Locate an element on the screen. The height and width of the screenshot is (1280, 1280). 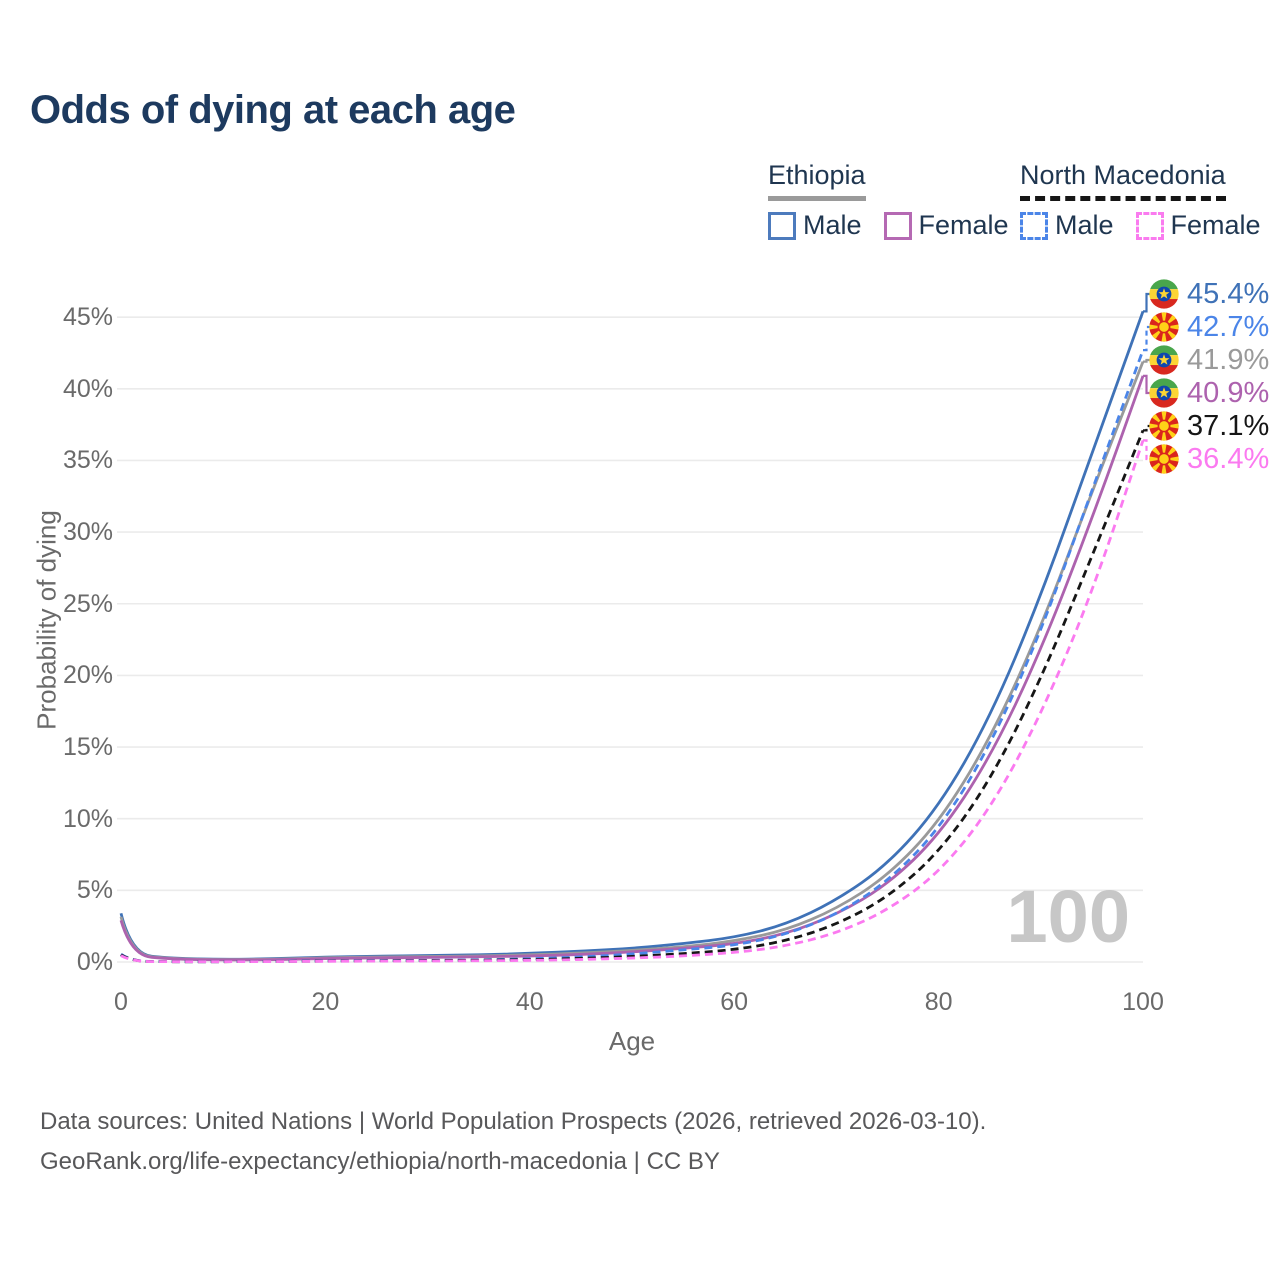
legend-group-ethiopia: Ethiopia Male Female is located at coordinates (895, 200).